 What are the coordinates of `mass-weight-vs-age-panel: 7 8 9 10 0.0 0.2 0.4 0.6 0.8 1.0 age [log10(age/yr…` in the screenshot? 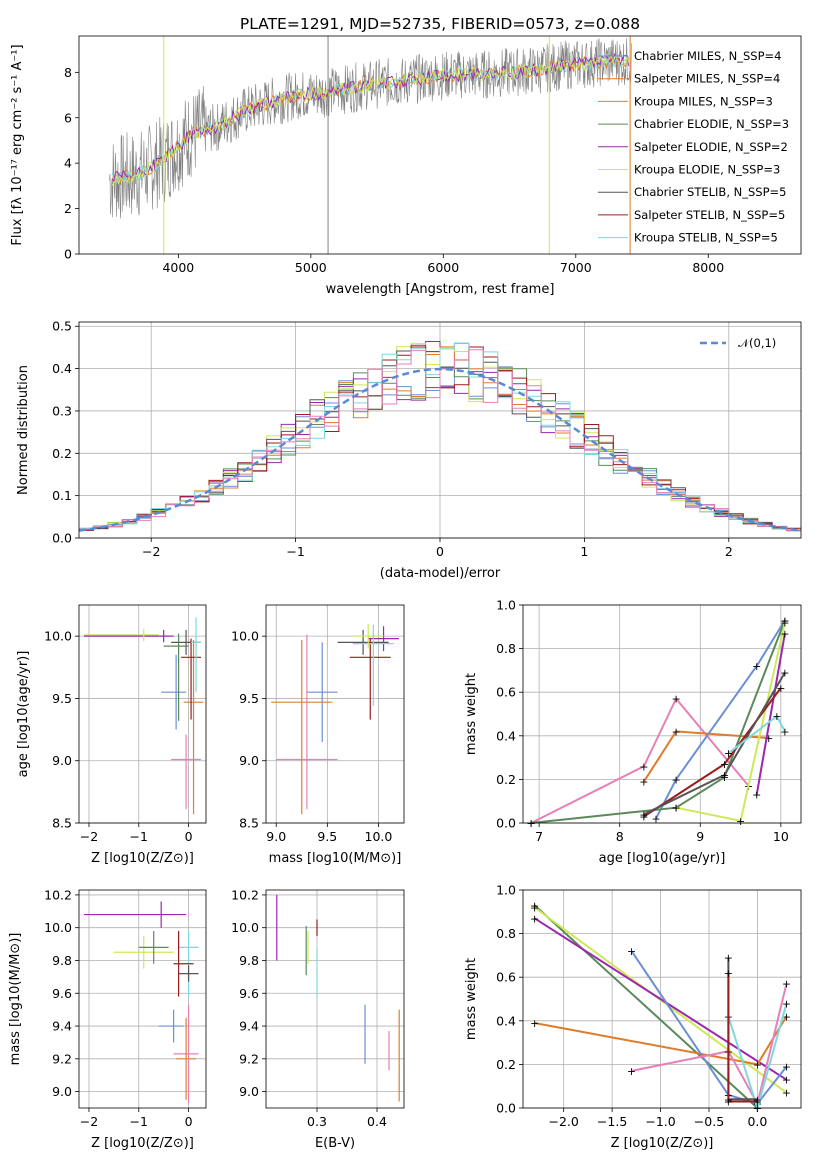 It's located at (633, 732).